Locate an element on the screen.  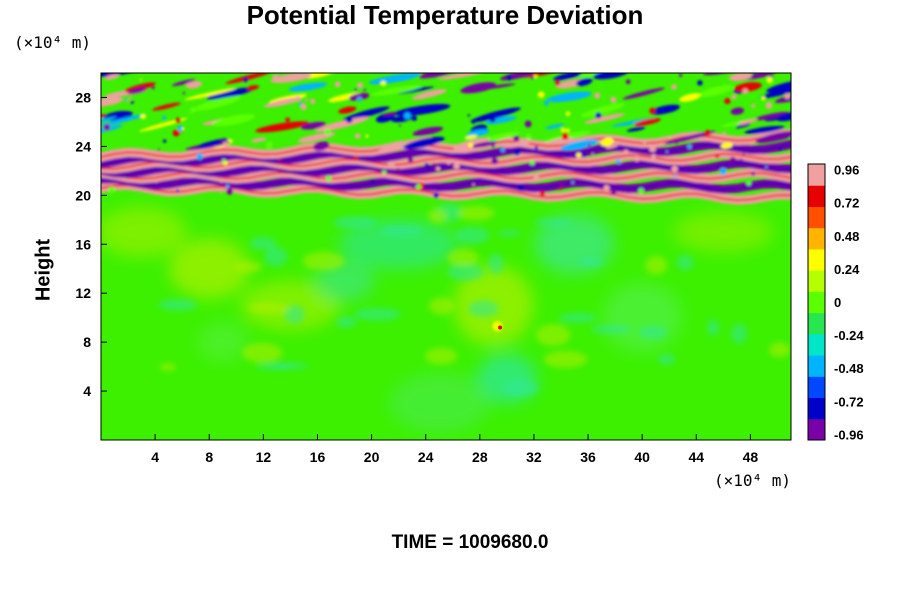
colorbar-frame is located at coordinates (816, 302).